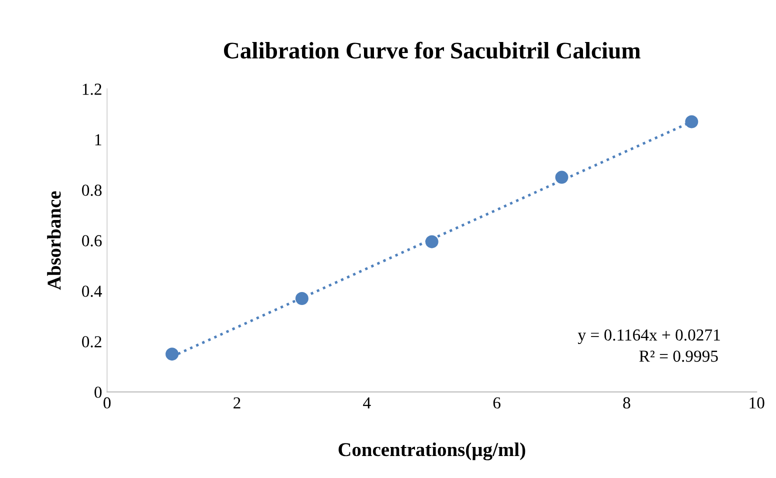  What do you see at coordinates (237, 402) in the screenshot?
I see `x-tick-label: 2` at bounding box center [237, 402].